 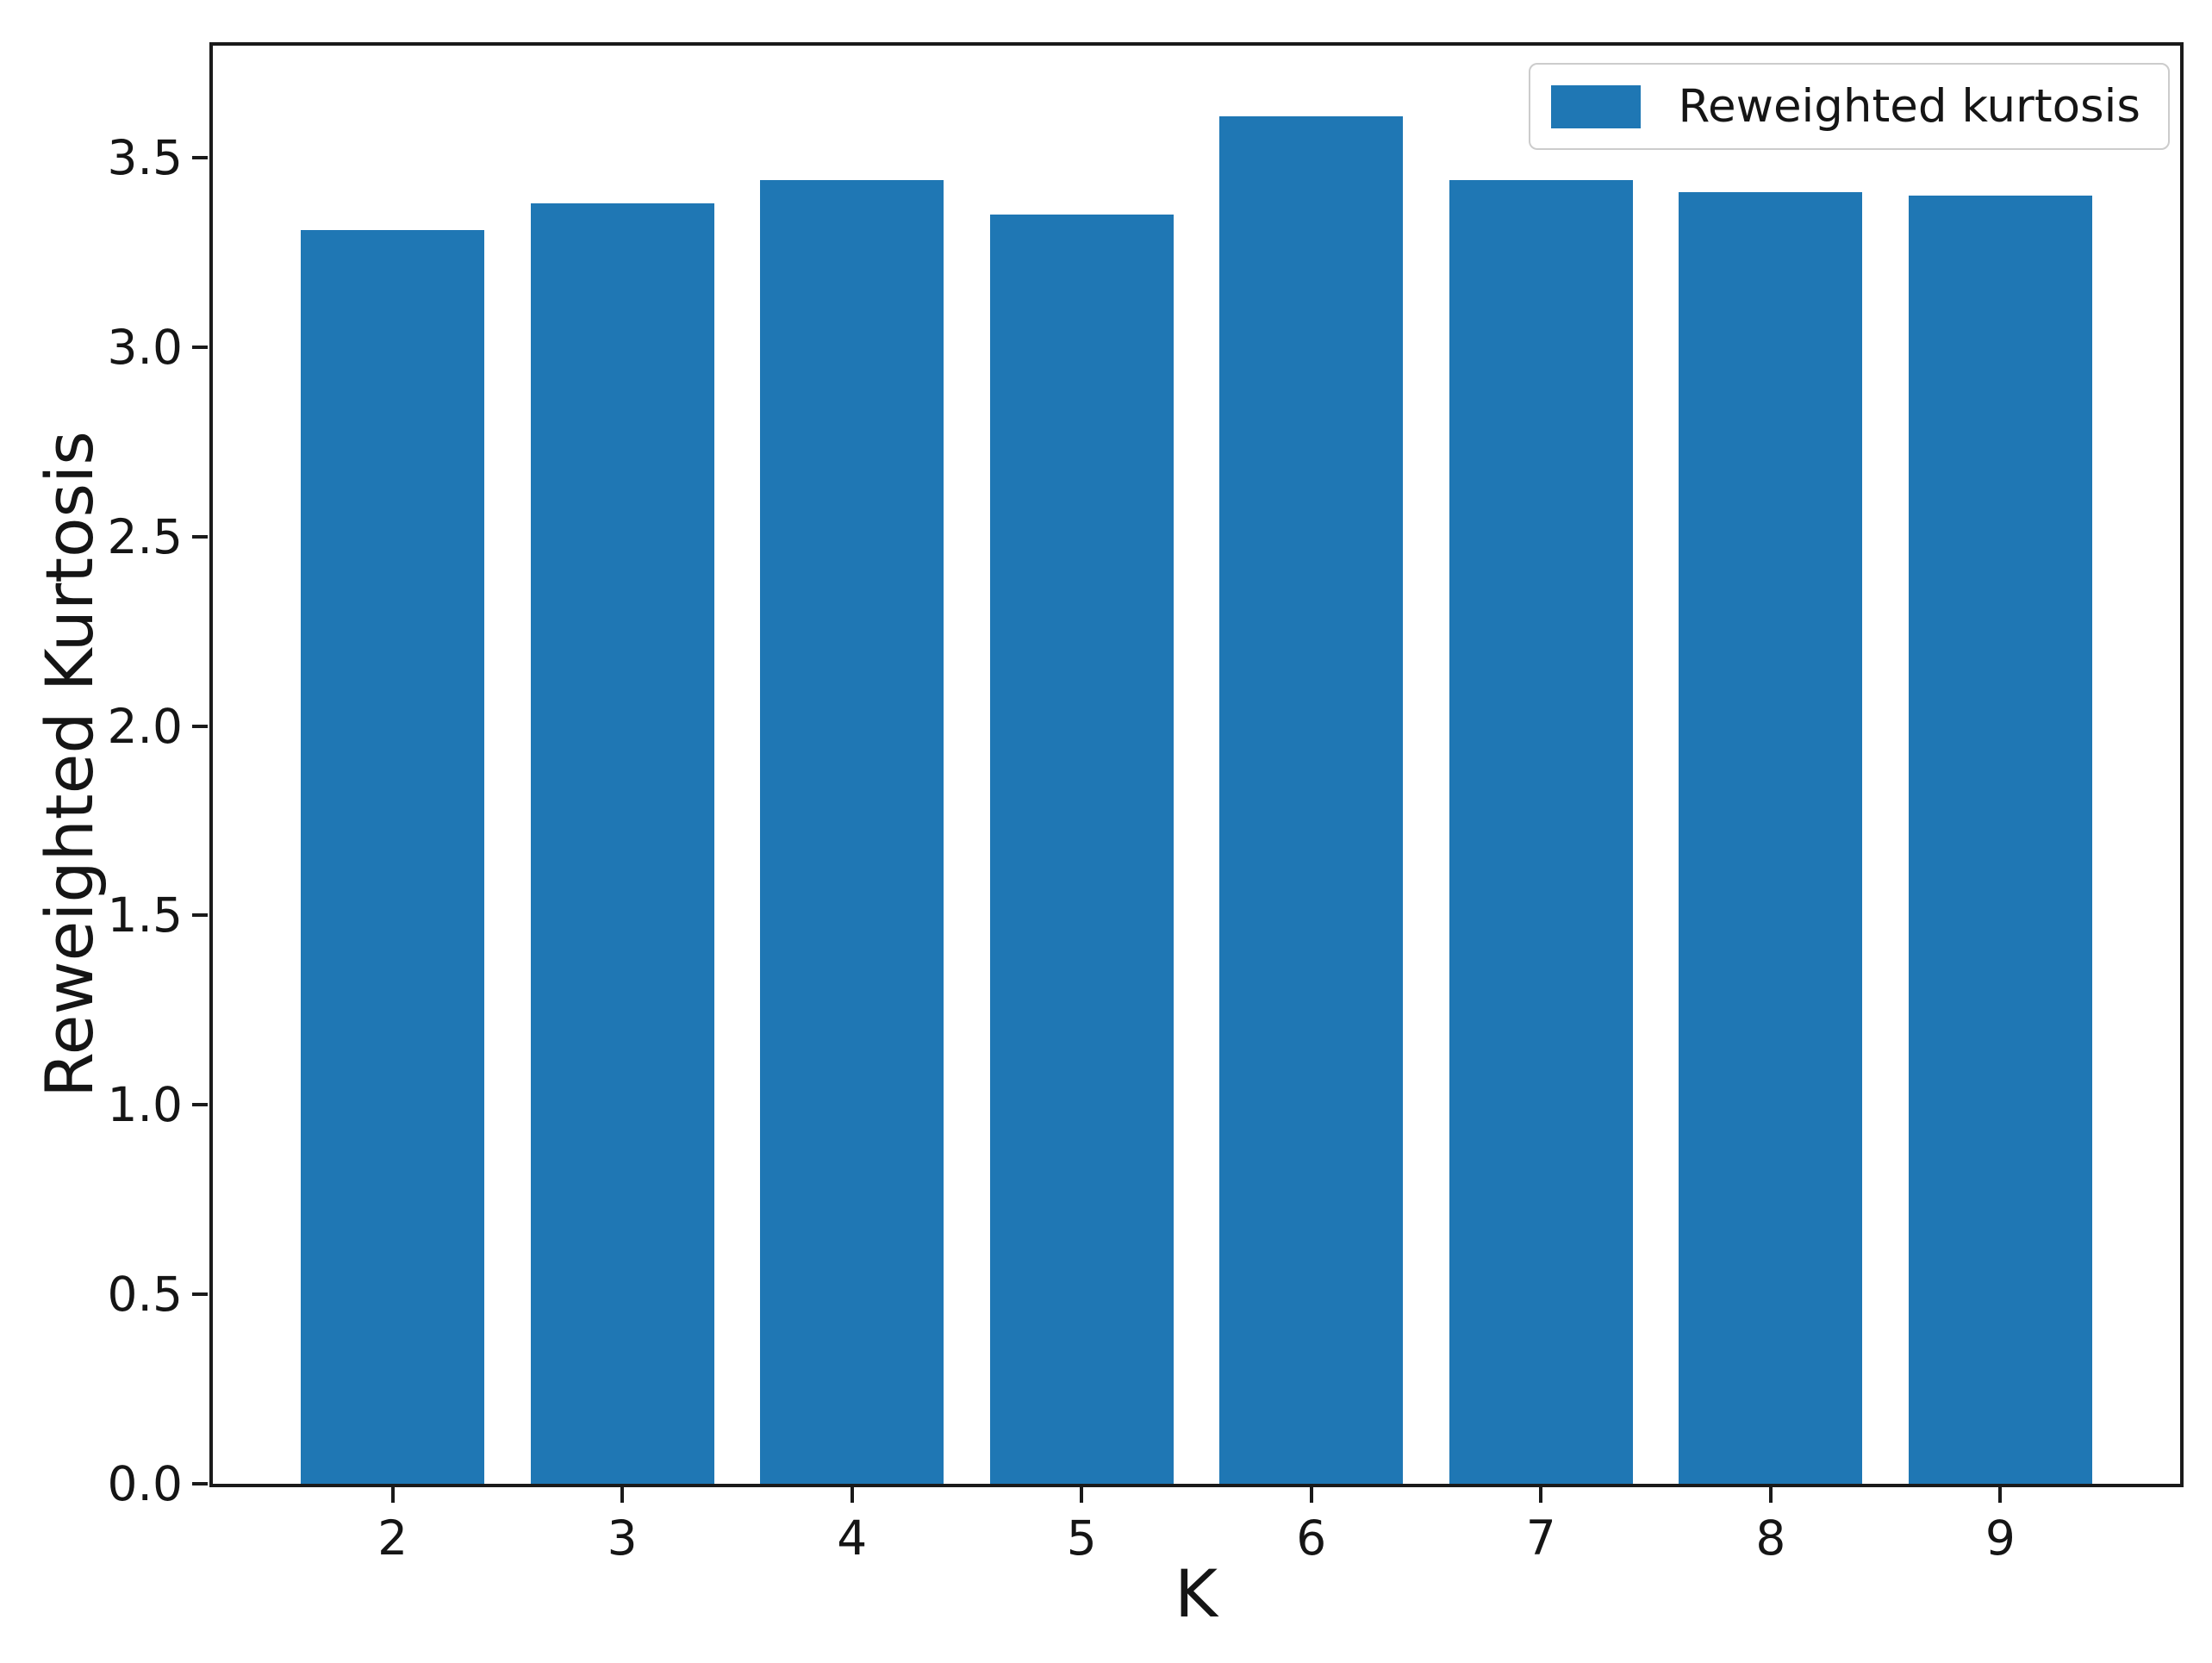 I want to click on y-tick-label-0.0: 0.0, so click(x=145, y=1484).